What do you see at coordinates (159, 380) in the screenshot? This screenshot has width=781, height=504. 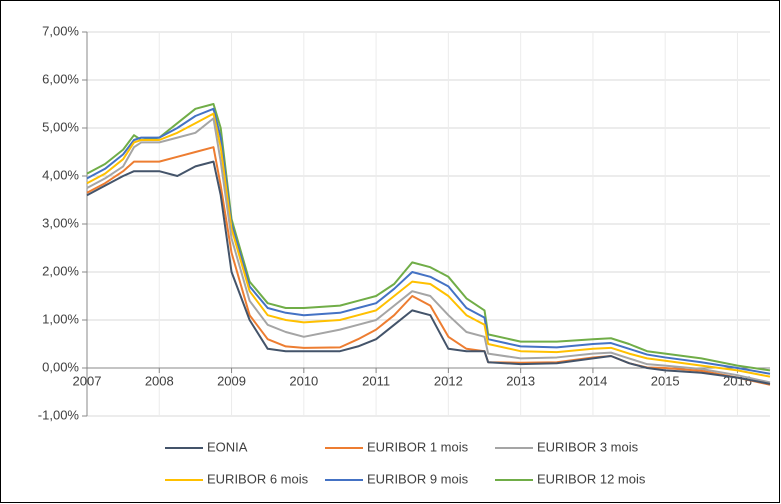 I see `x-tick-label: 2008` at bounding box center [159, 380].